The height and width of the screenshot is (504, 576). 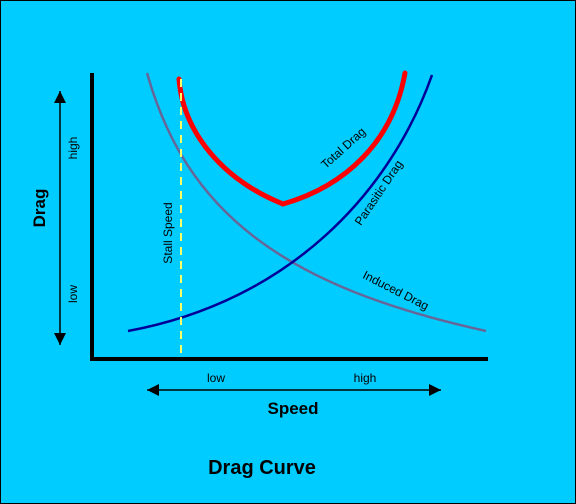 I want to click on speed-high-label: high, so click(x=365, y=378).